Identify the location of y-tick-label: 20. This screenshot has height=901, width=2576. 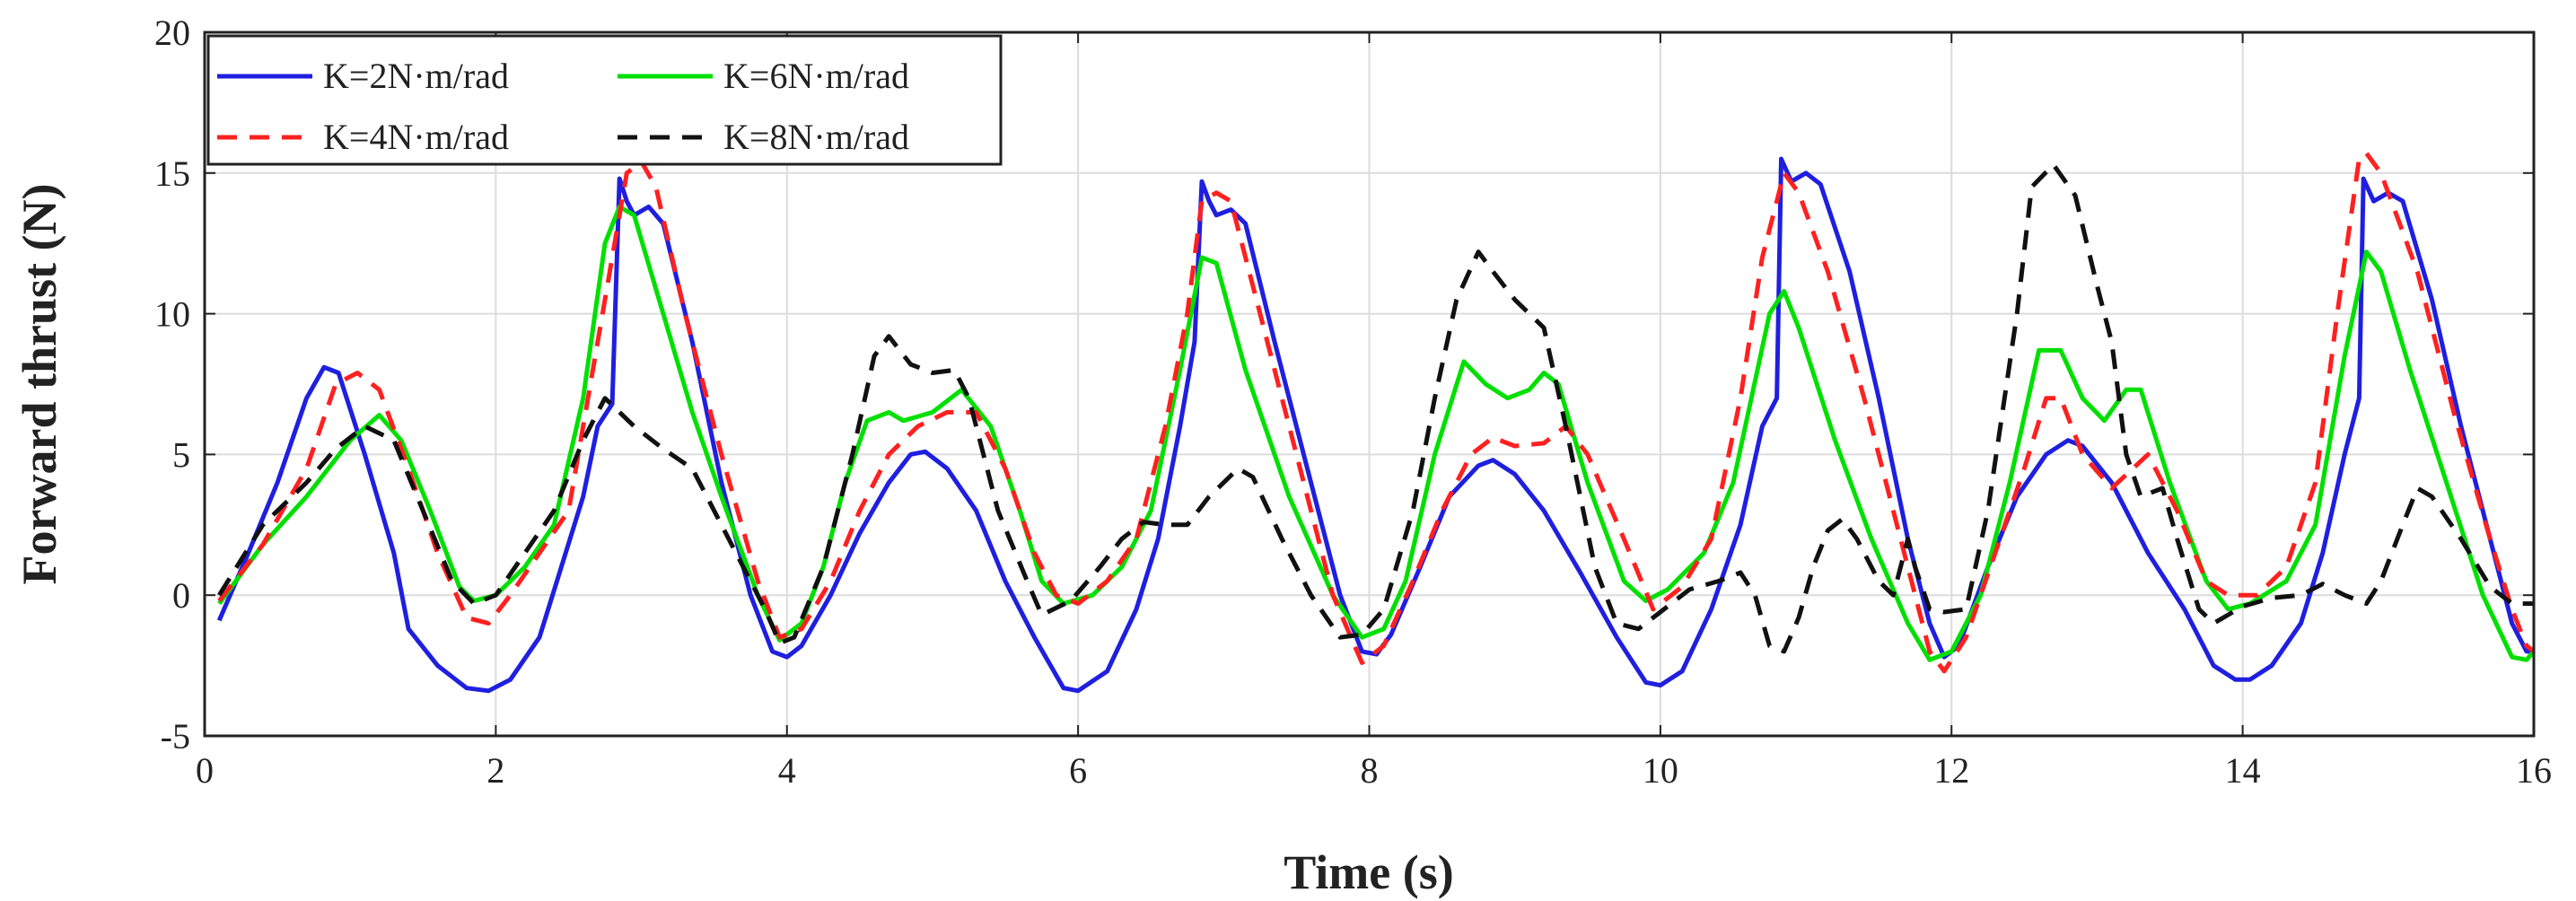
(172, 33).